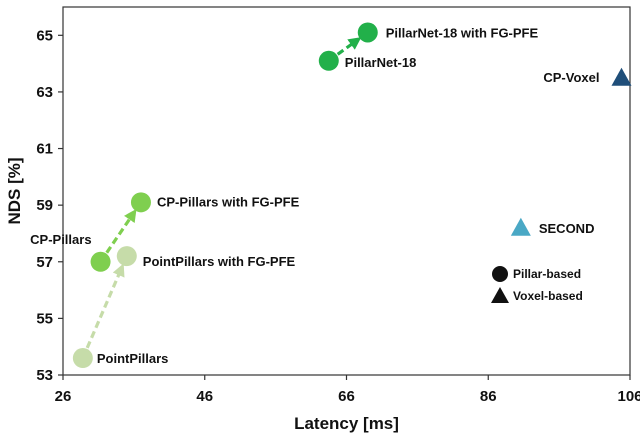 Image resolution: width=640 pixels, height=434 pixels. Describe the element at coordinates (14, 190) in the screenshot. I see `y-axis-label: NDS [%]` at that location.